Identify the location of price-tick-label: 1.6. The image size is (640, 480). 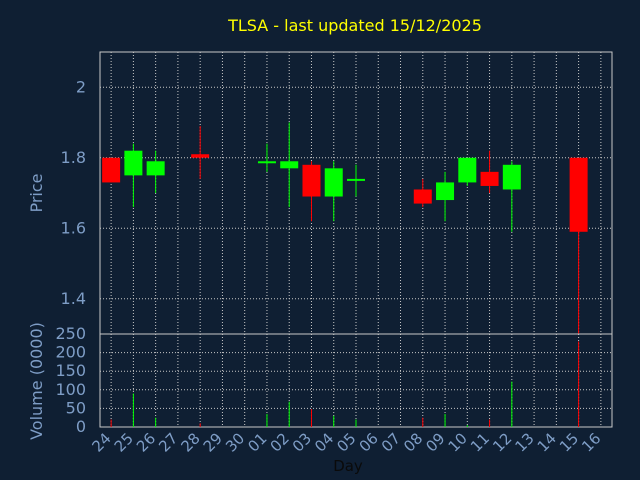
(73, 227).